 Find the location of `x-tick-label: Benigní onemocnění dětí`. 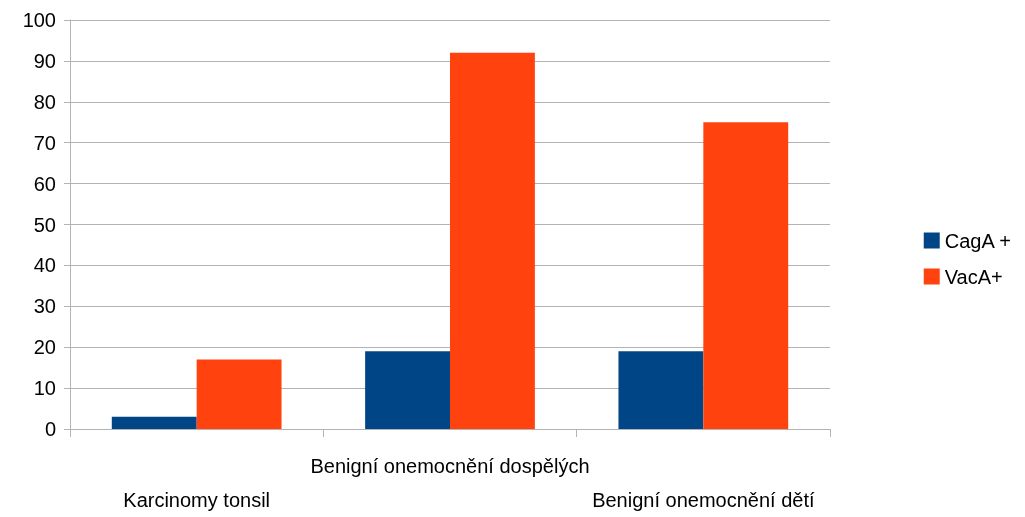

x-tick-label: Benigní onemocnění dětí is located at coordinates (703, 500).